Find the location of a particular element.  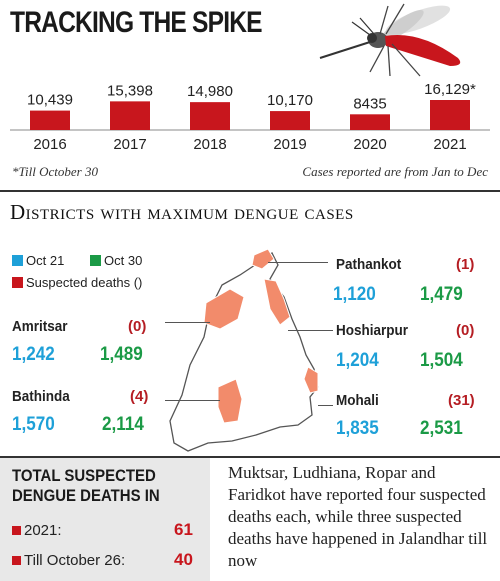

punjab-outline is located at coordinates (244, 352).